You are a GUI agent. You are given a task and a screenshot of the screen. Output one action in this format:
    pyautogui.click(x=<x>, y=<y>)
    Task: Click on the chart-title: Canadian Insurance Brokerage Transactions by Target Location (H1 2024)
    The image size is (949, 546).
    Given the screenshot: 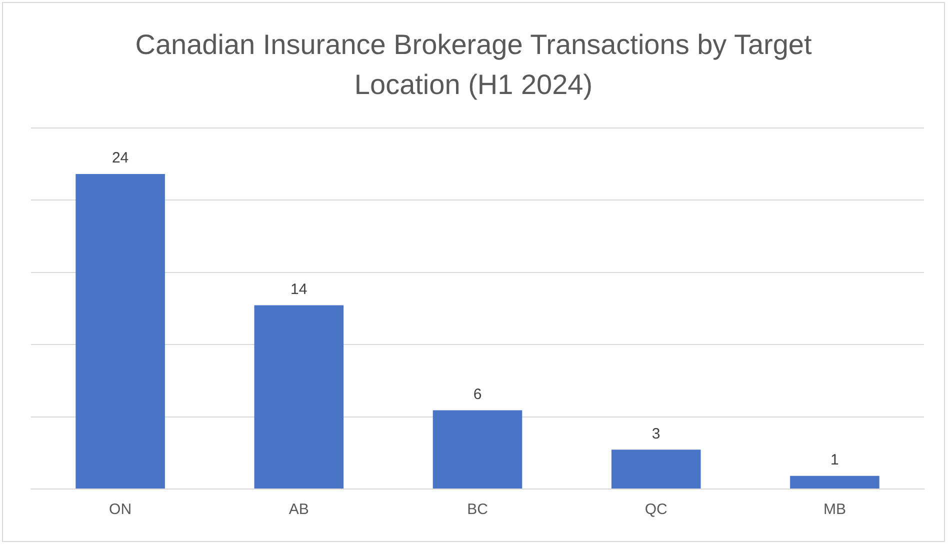 What is the action you would take?
    pyautogui.click(x=473, y=65)
    